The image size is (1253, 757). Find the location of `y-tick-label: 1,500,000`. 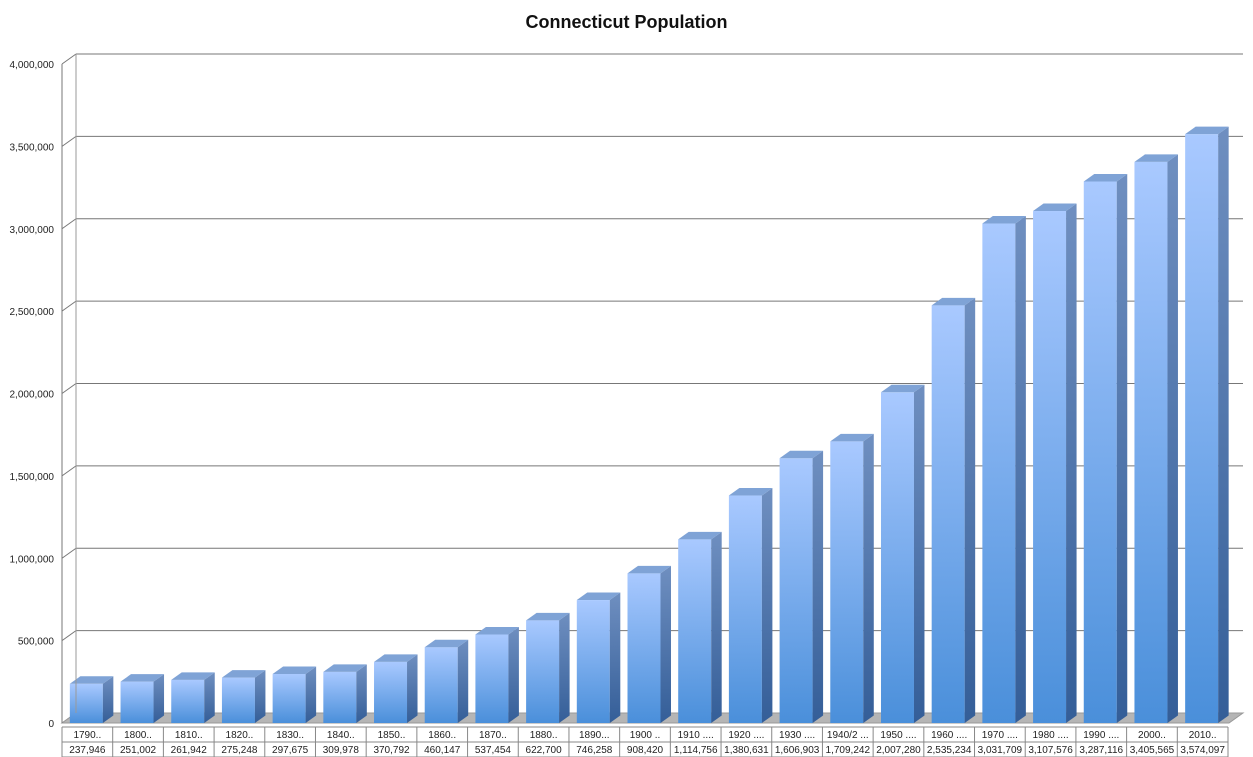

y-tick-label: 1,500,000 is located at coordinates (32, 477).